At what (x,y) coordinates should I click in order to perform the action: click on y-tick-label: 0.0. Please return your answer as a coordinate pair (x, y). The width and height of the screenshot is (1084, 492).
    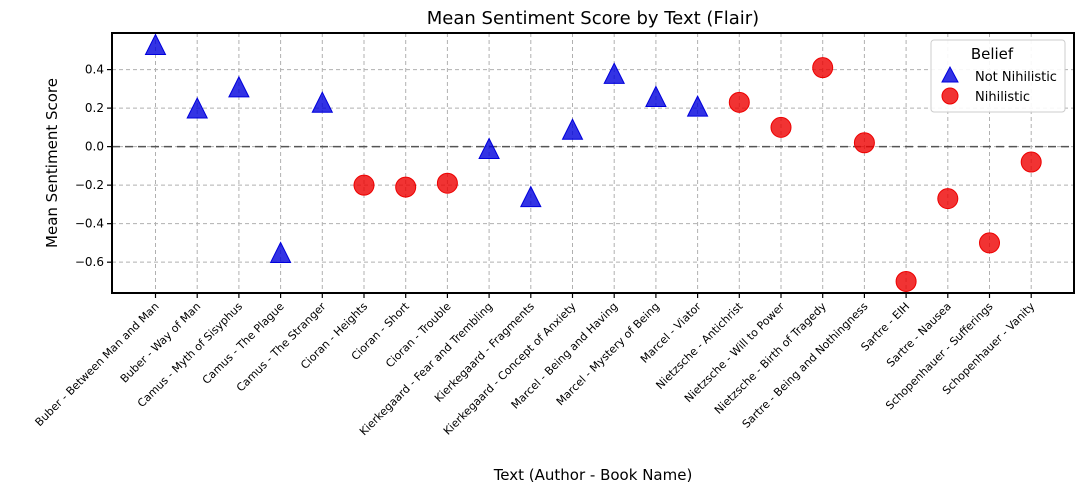
    Looking at the image, I should click on (94, 147).